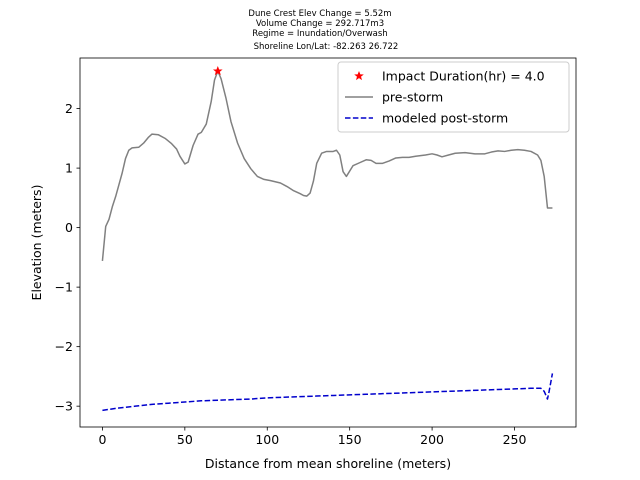 This screenshot has height=480, width=640. I want to click on x-tick-label: 200, so click(432, 439).